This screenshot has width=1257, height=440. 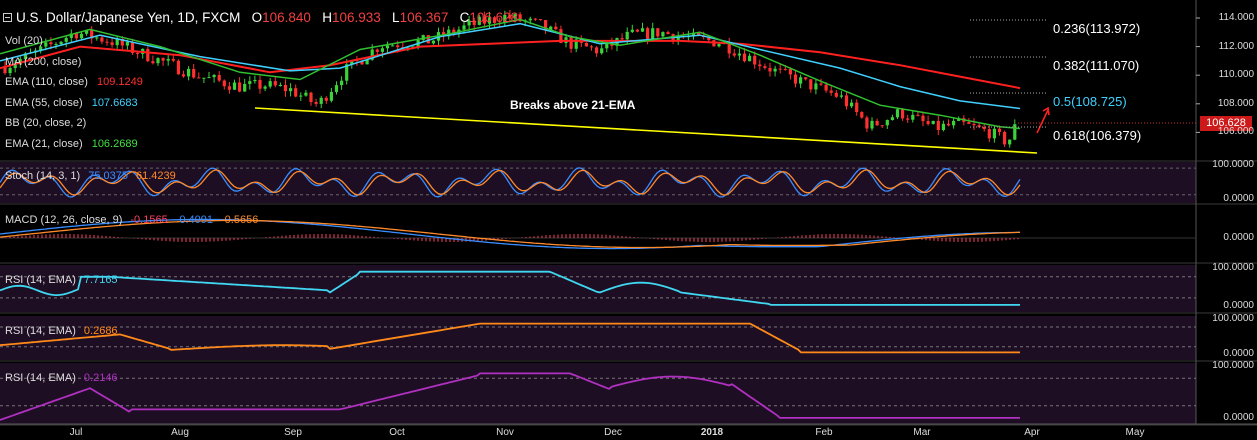 What do you see at coordinates (1096, 65) in the screenshot?
I see `fib-level-label: 0.382(111.070)` at bounding box center [1096, 65].